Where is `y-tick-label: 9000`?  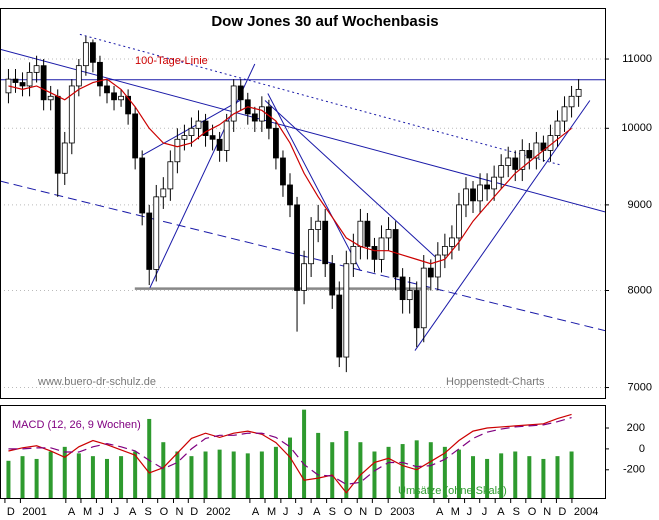
y-tick-label: 9000 is located at coordinates (640, 205).